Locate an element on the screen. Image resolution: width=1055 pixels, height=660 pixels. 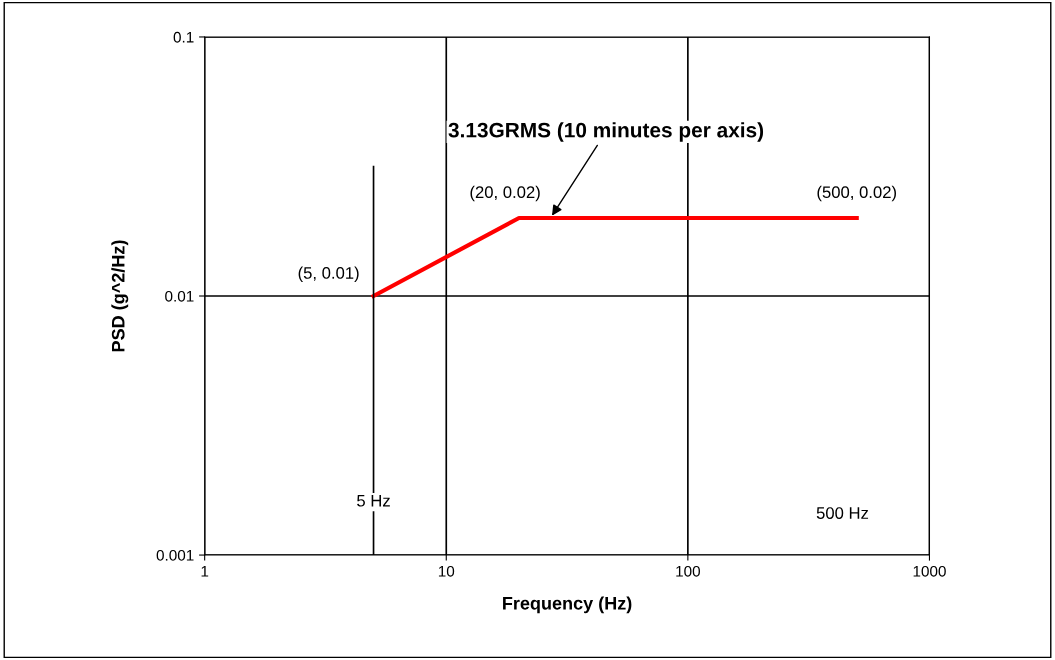
y-tick-label: 0.001 is located at coordinates (175, 555).